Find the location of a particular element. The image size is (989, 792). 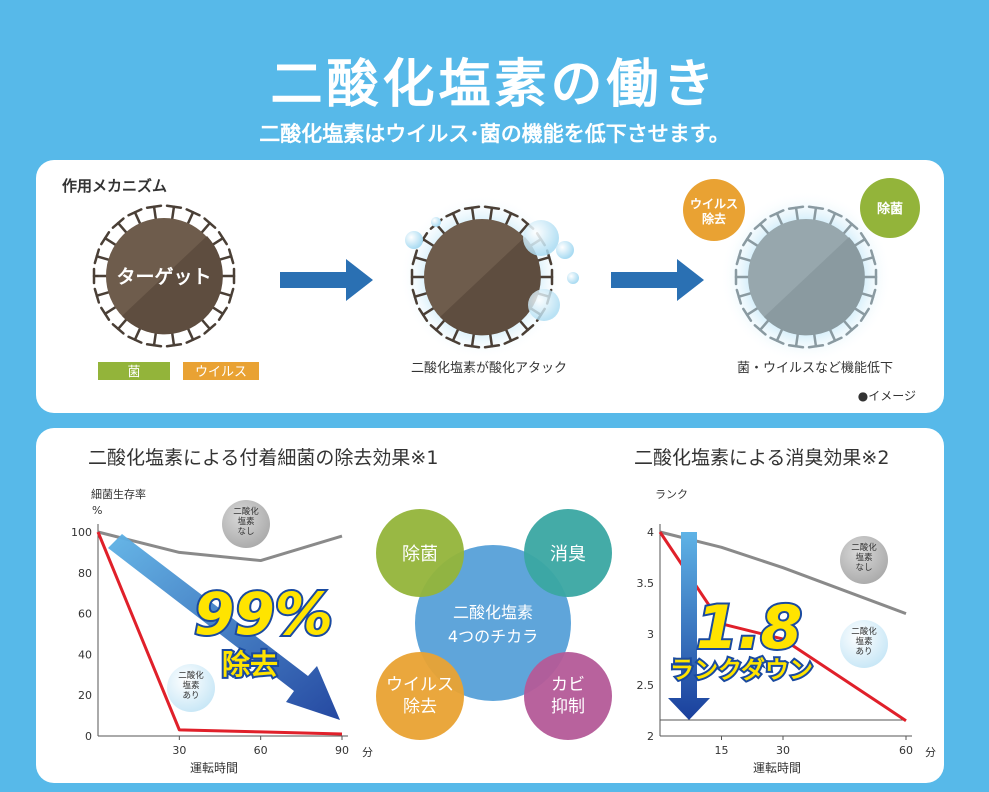

power-virus-removal: ウイルス除去 is located at coordinates (420, 696).